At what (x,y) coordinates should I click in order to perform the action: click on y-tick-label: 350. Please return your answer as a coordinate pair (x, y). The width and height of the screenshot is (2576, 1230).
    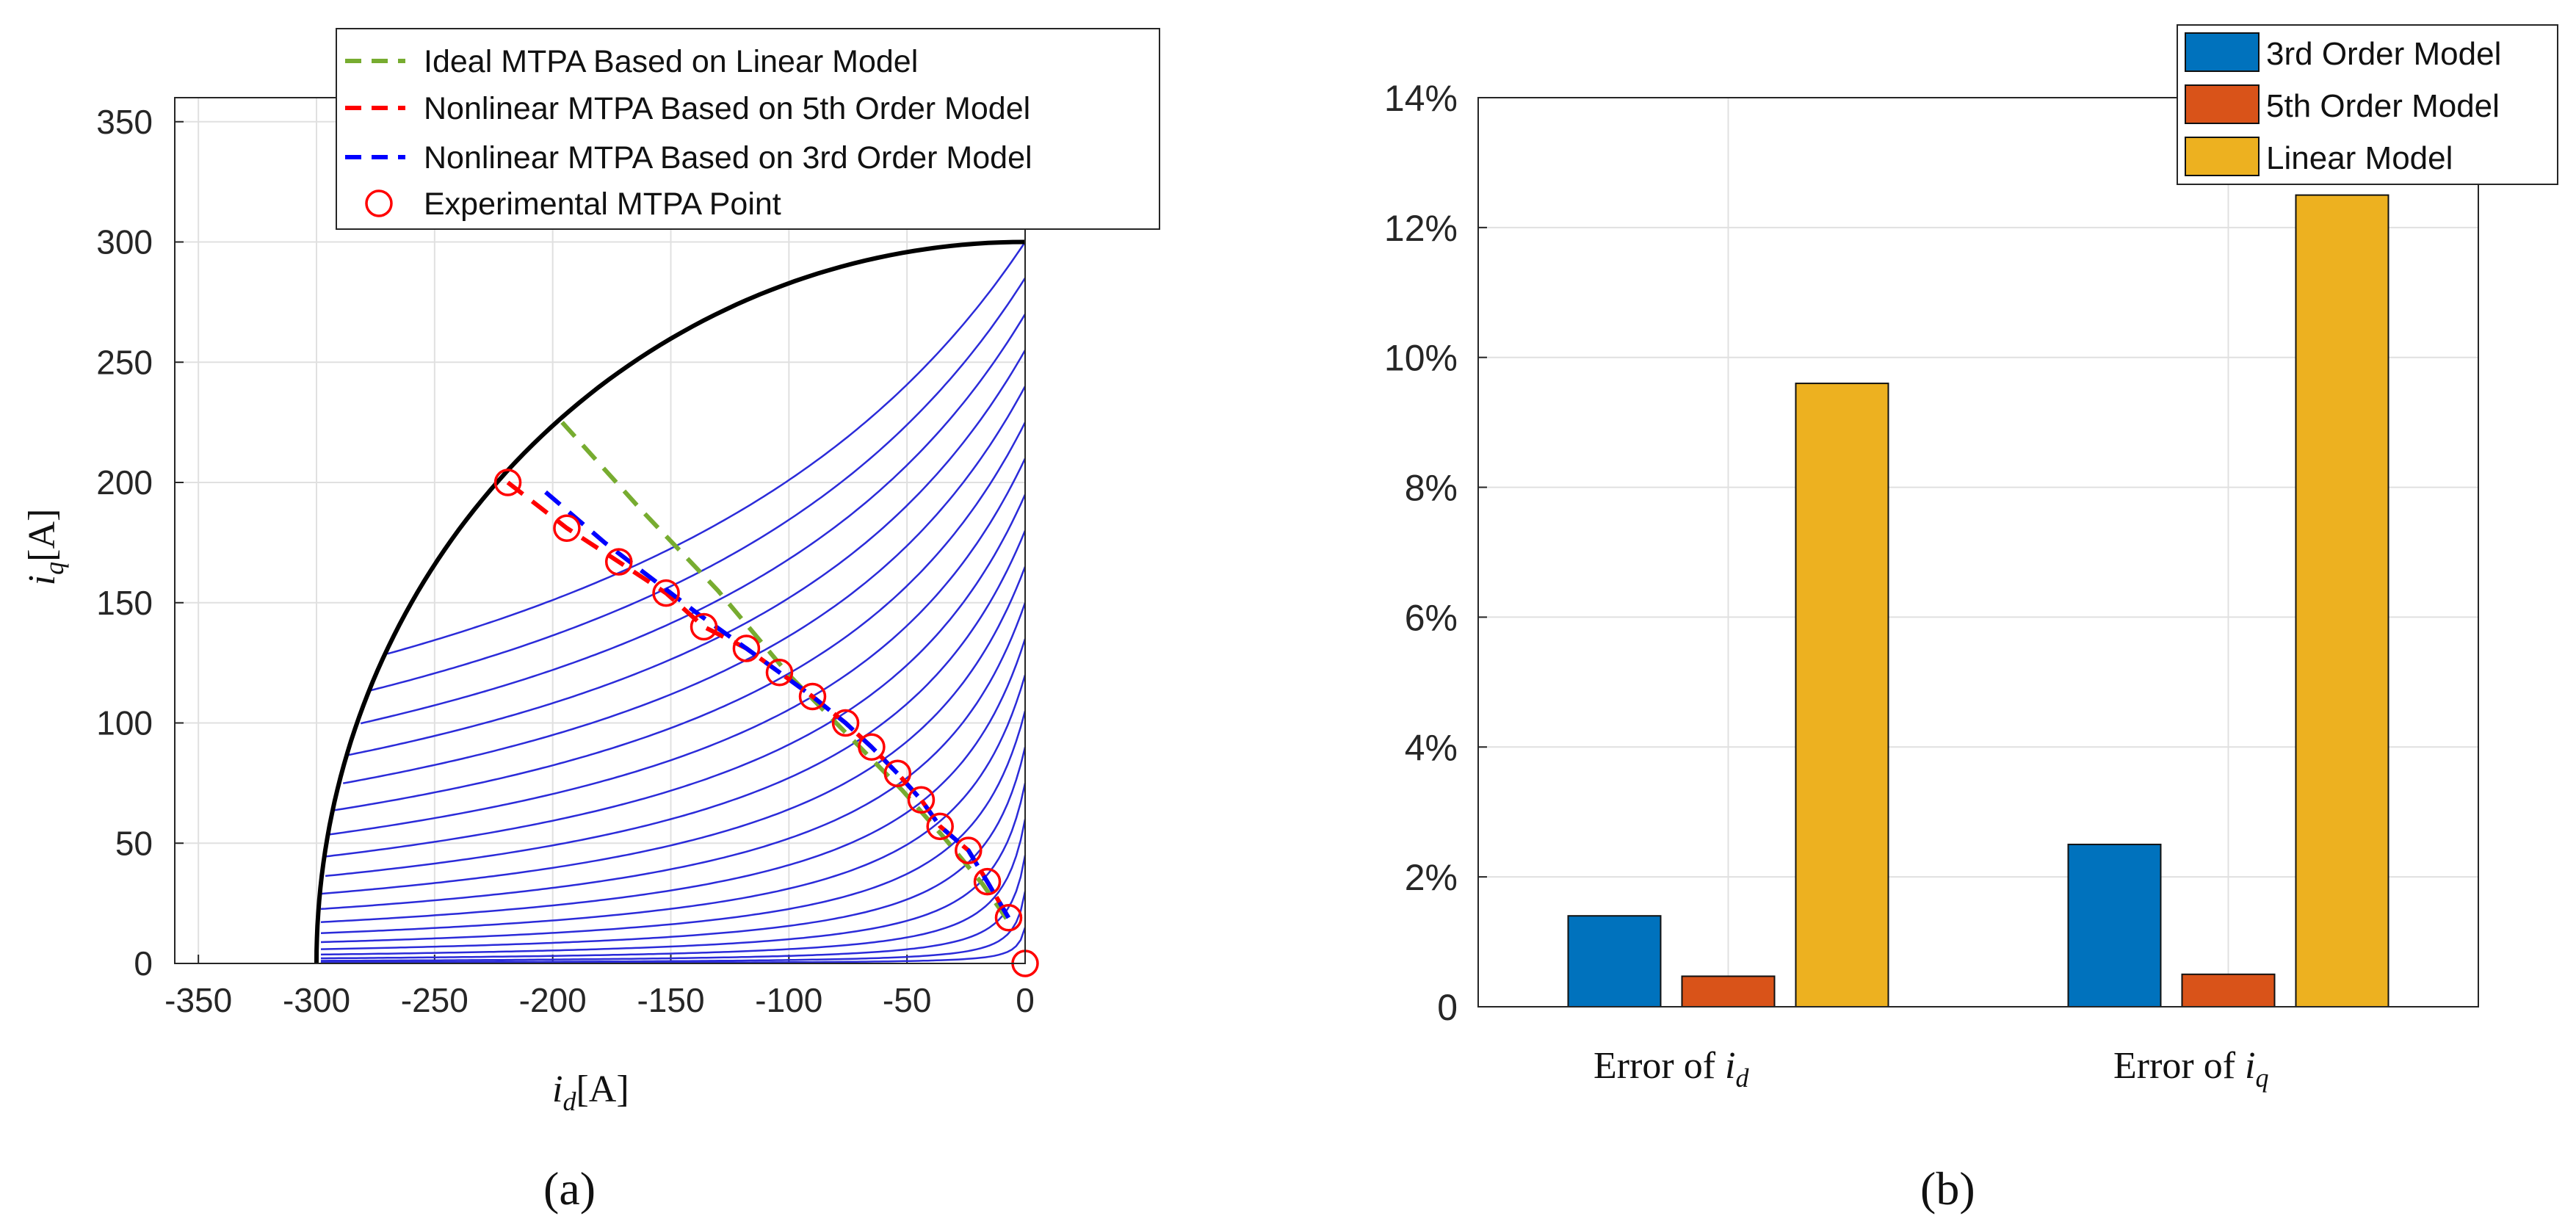
    Looking at the image, I should click on (124, 122).